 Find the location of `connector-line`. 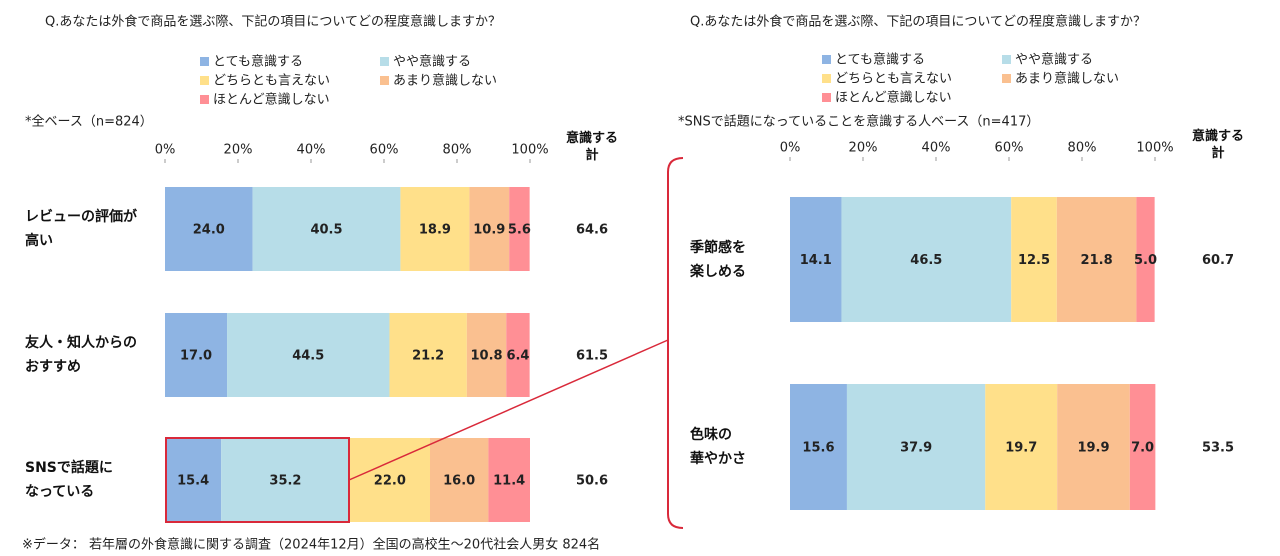

connector-line is located at coordinates (508, 410).